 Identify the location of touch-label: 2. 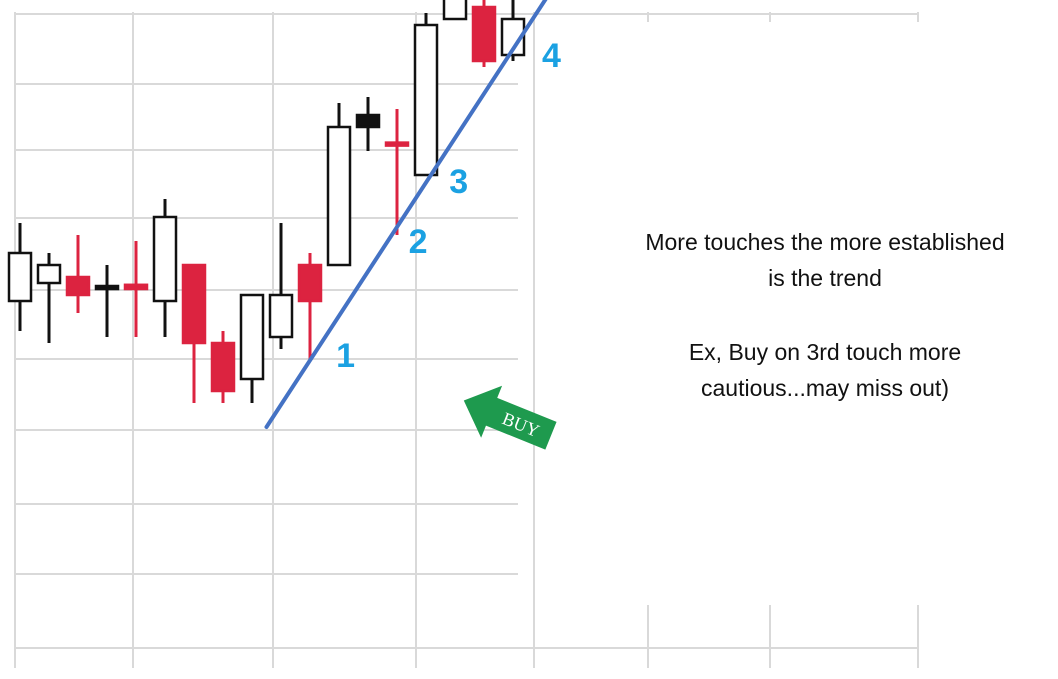
(418, 242).